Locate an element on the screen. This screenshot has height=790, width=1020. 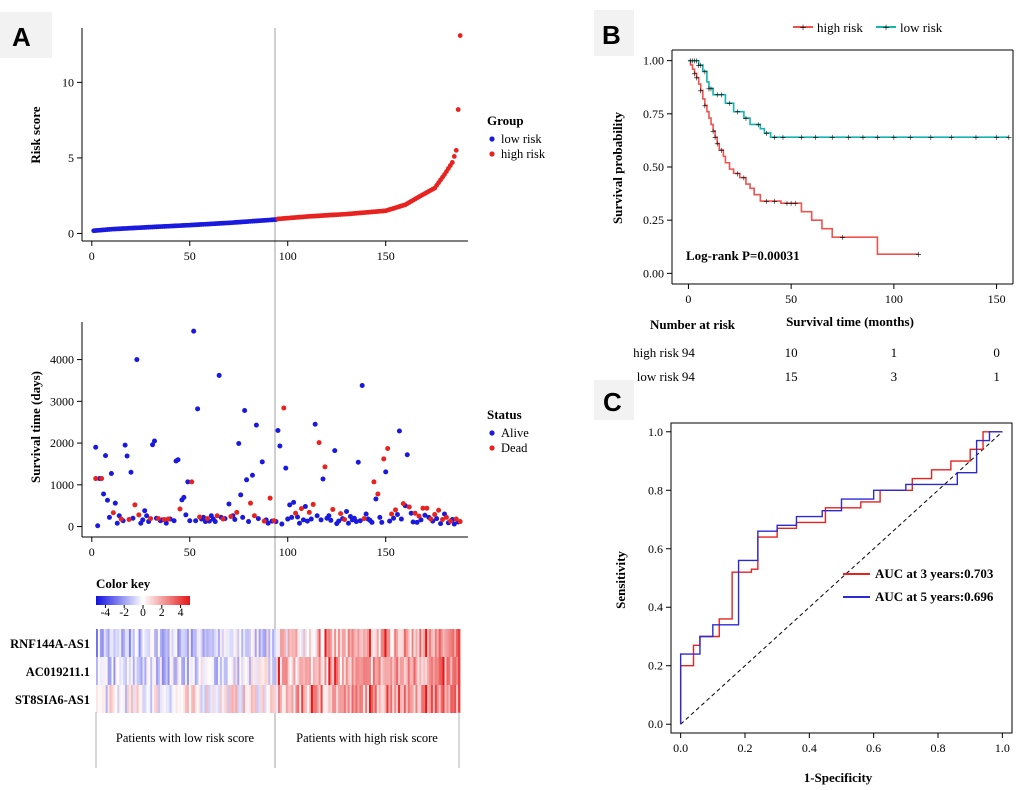
km-y-tick-label: 0.25 is located at coordinates (653, 220).